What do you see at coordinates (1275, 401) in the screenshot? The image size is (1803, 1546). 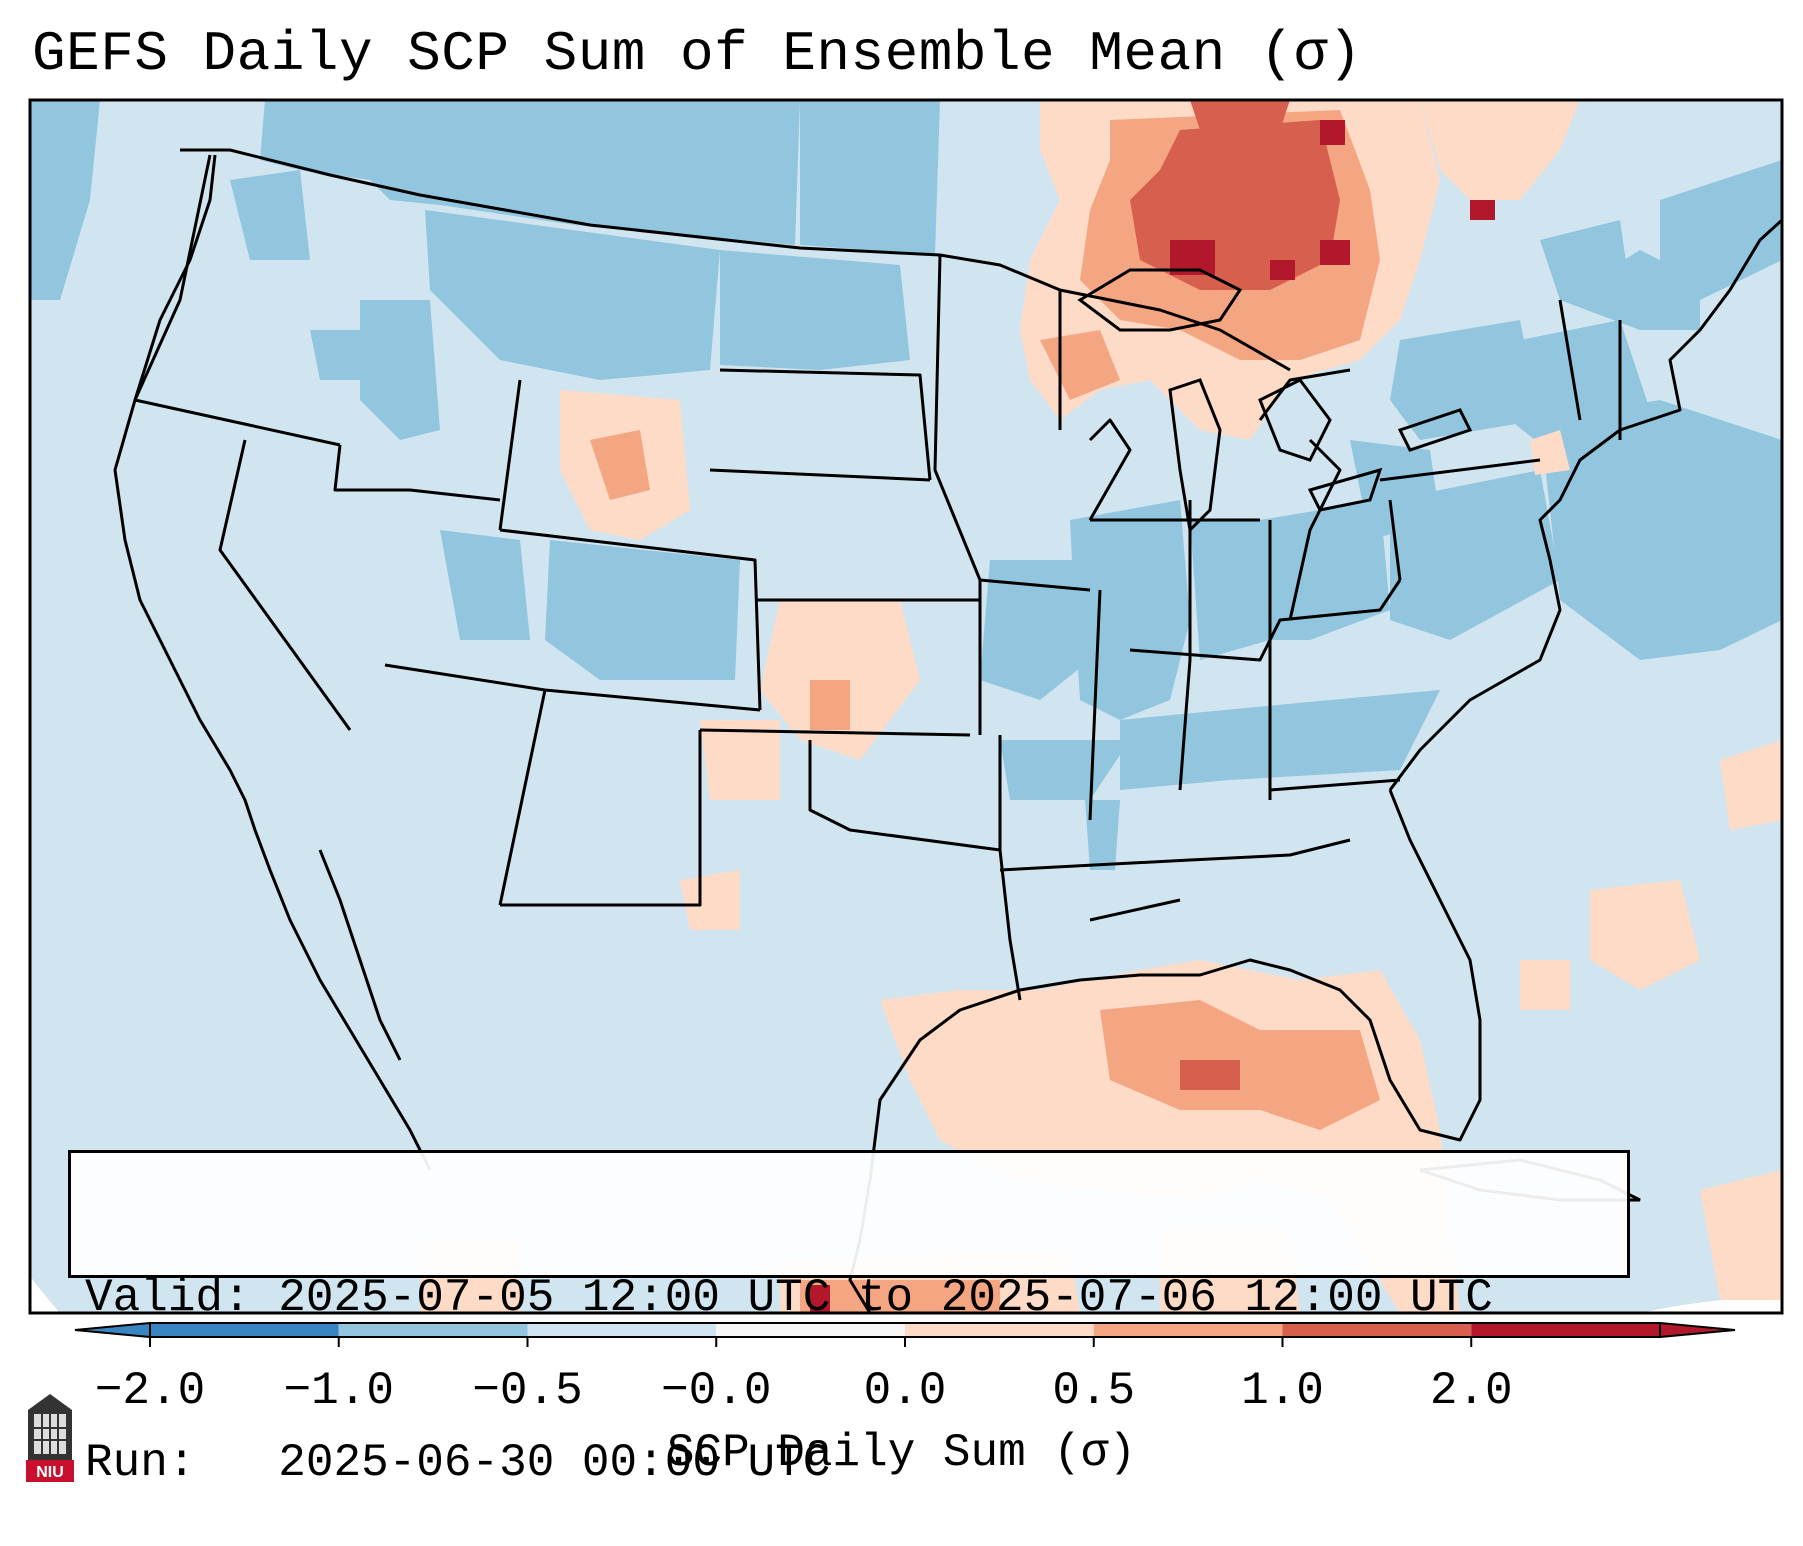 I see `great-lakes` at bounding box center [1275, 401].